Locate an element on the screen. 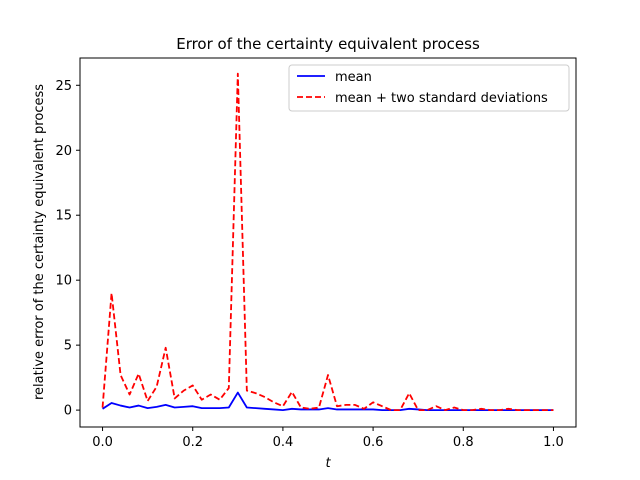  legend-box is located at coordinates (429, 88).